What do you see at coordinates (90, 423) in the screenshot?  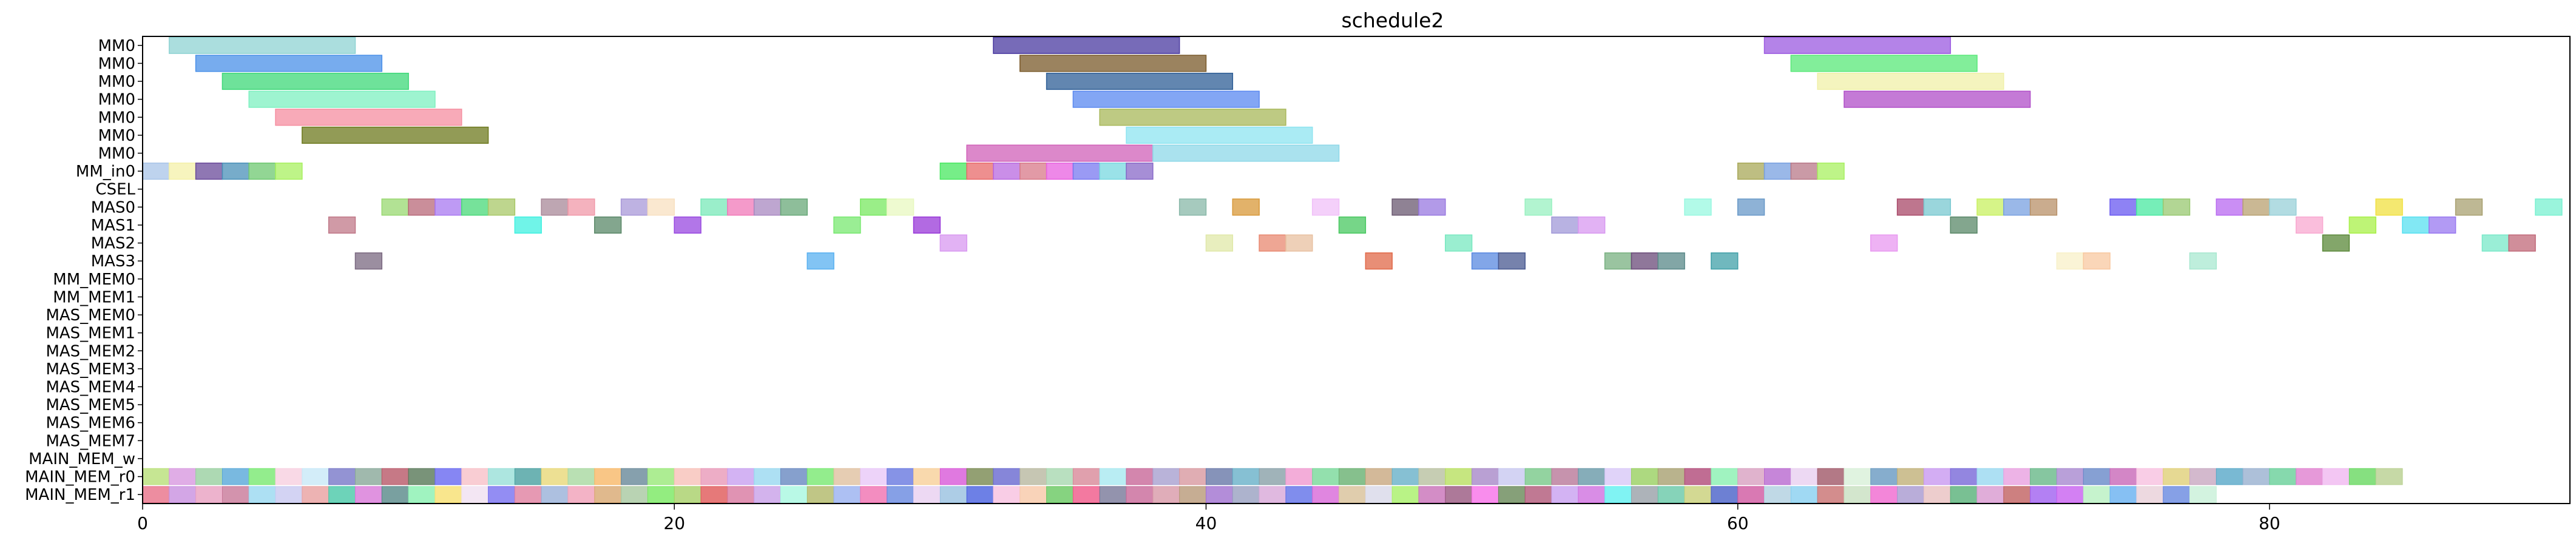 I see `y-tick-label: MAS_MEM6` at bounding box center [90, 423].